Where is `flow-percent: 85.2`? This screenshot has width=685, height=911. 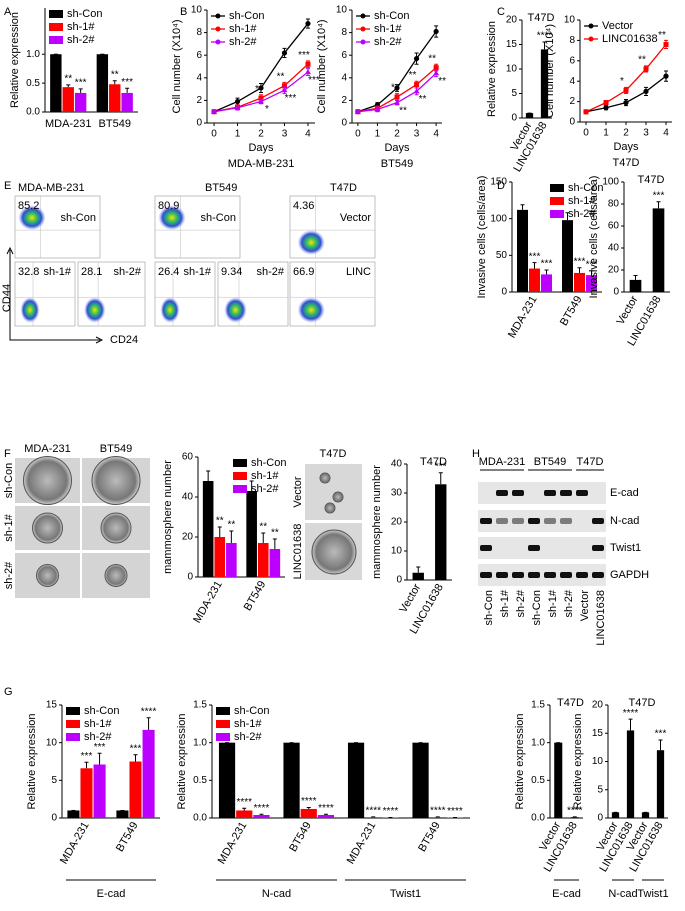 flow-percent: 85.2 is located at coordinates (28, 206).